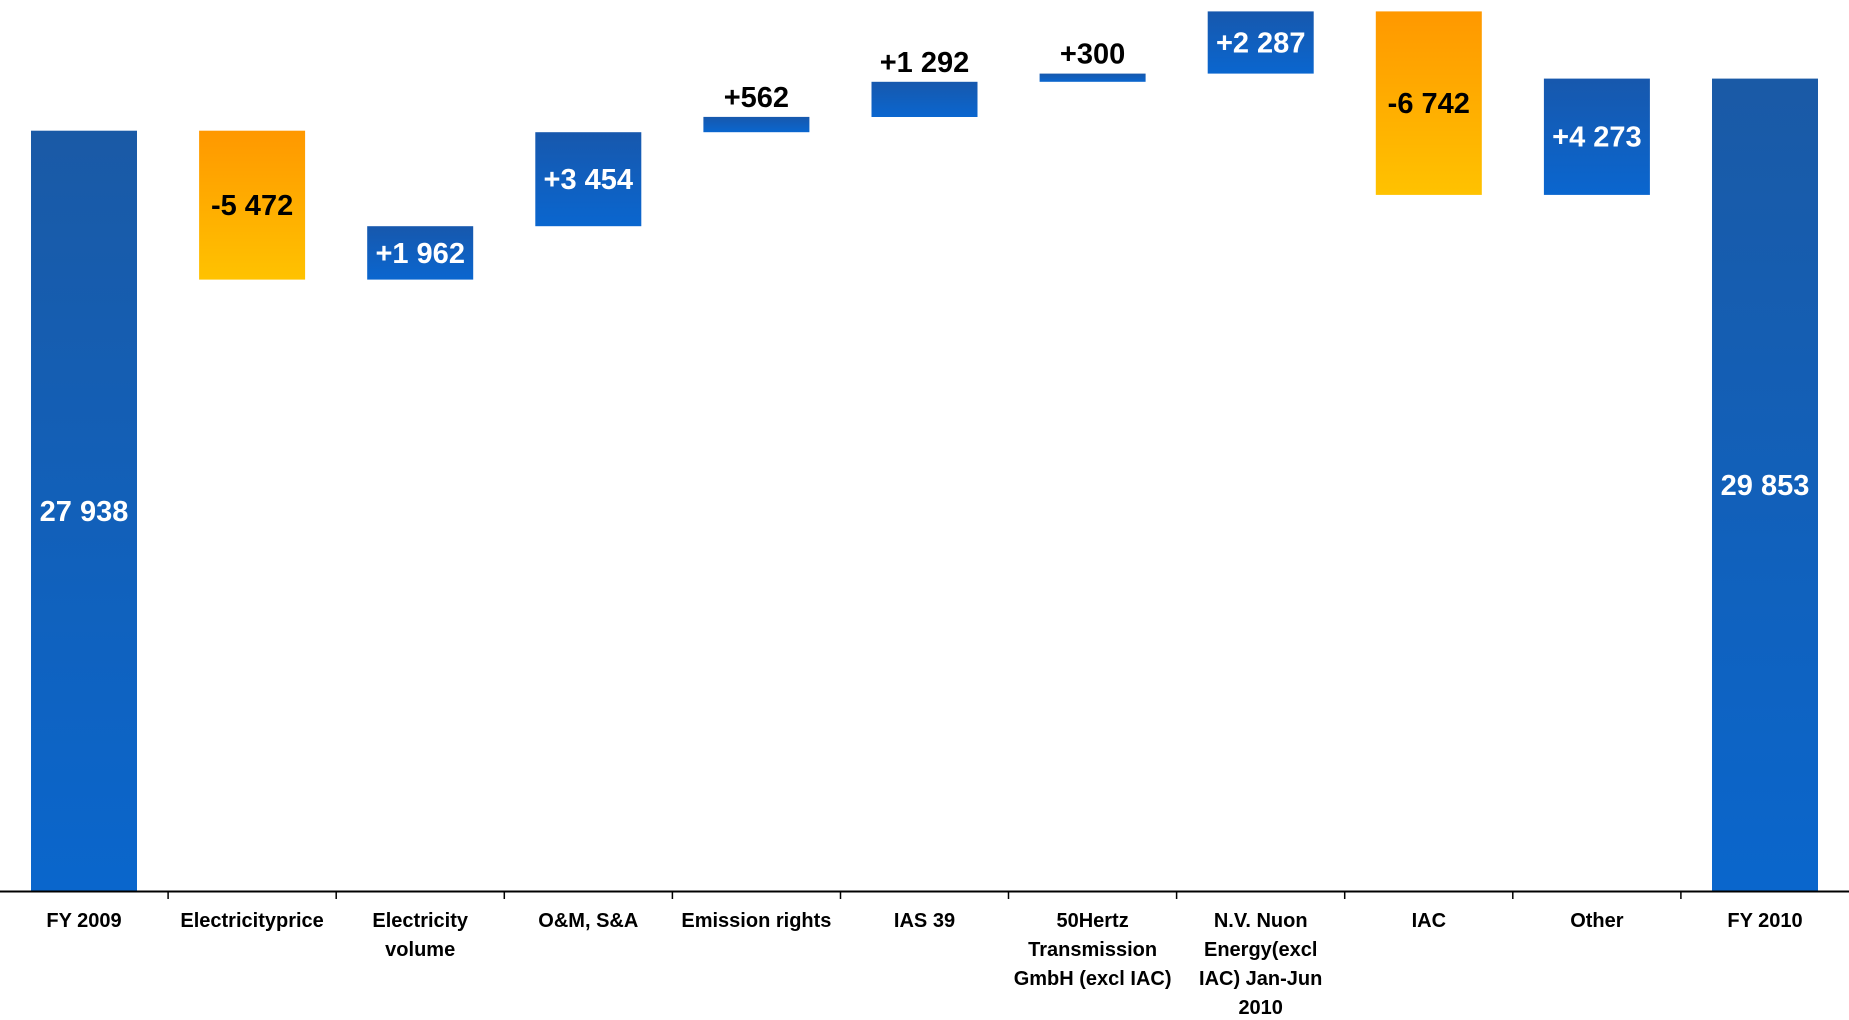 The height and width of the screenshot is (1020, 1849). I want to click on bar-value-label-6: +300, so click(1092, 55).